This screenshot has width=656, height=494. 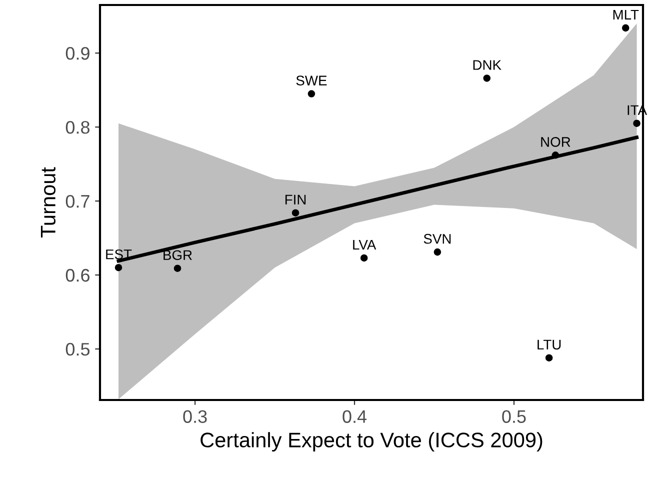 What do you see at coordinates (48, 202) in the screenshot?
I see `y-axis-title: Turnout` at bounding box center [48, 202].